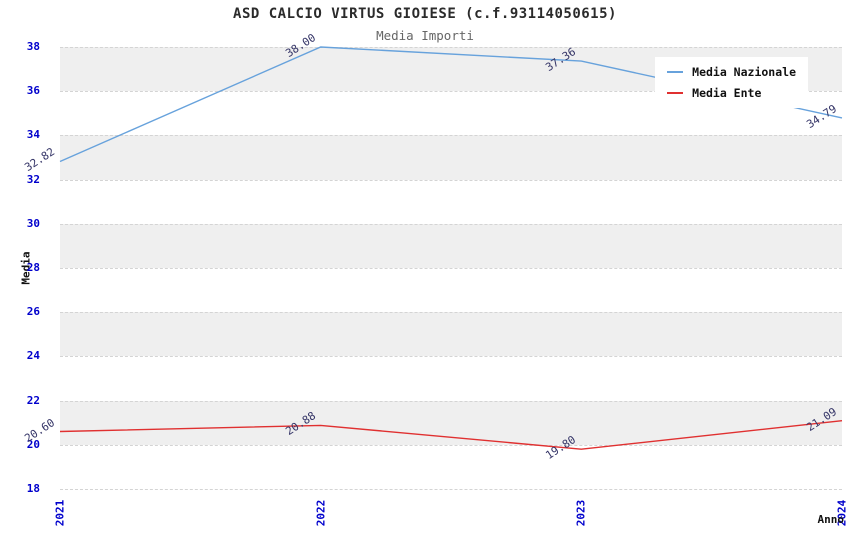  I want to click on y-tick-label: 22, so click(33, 400).